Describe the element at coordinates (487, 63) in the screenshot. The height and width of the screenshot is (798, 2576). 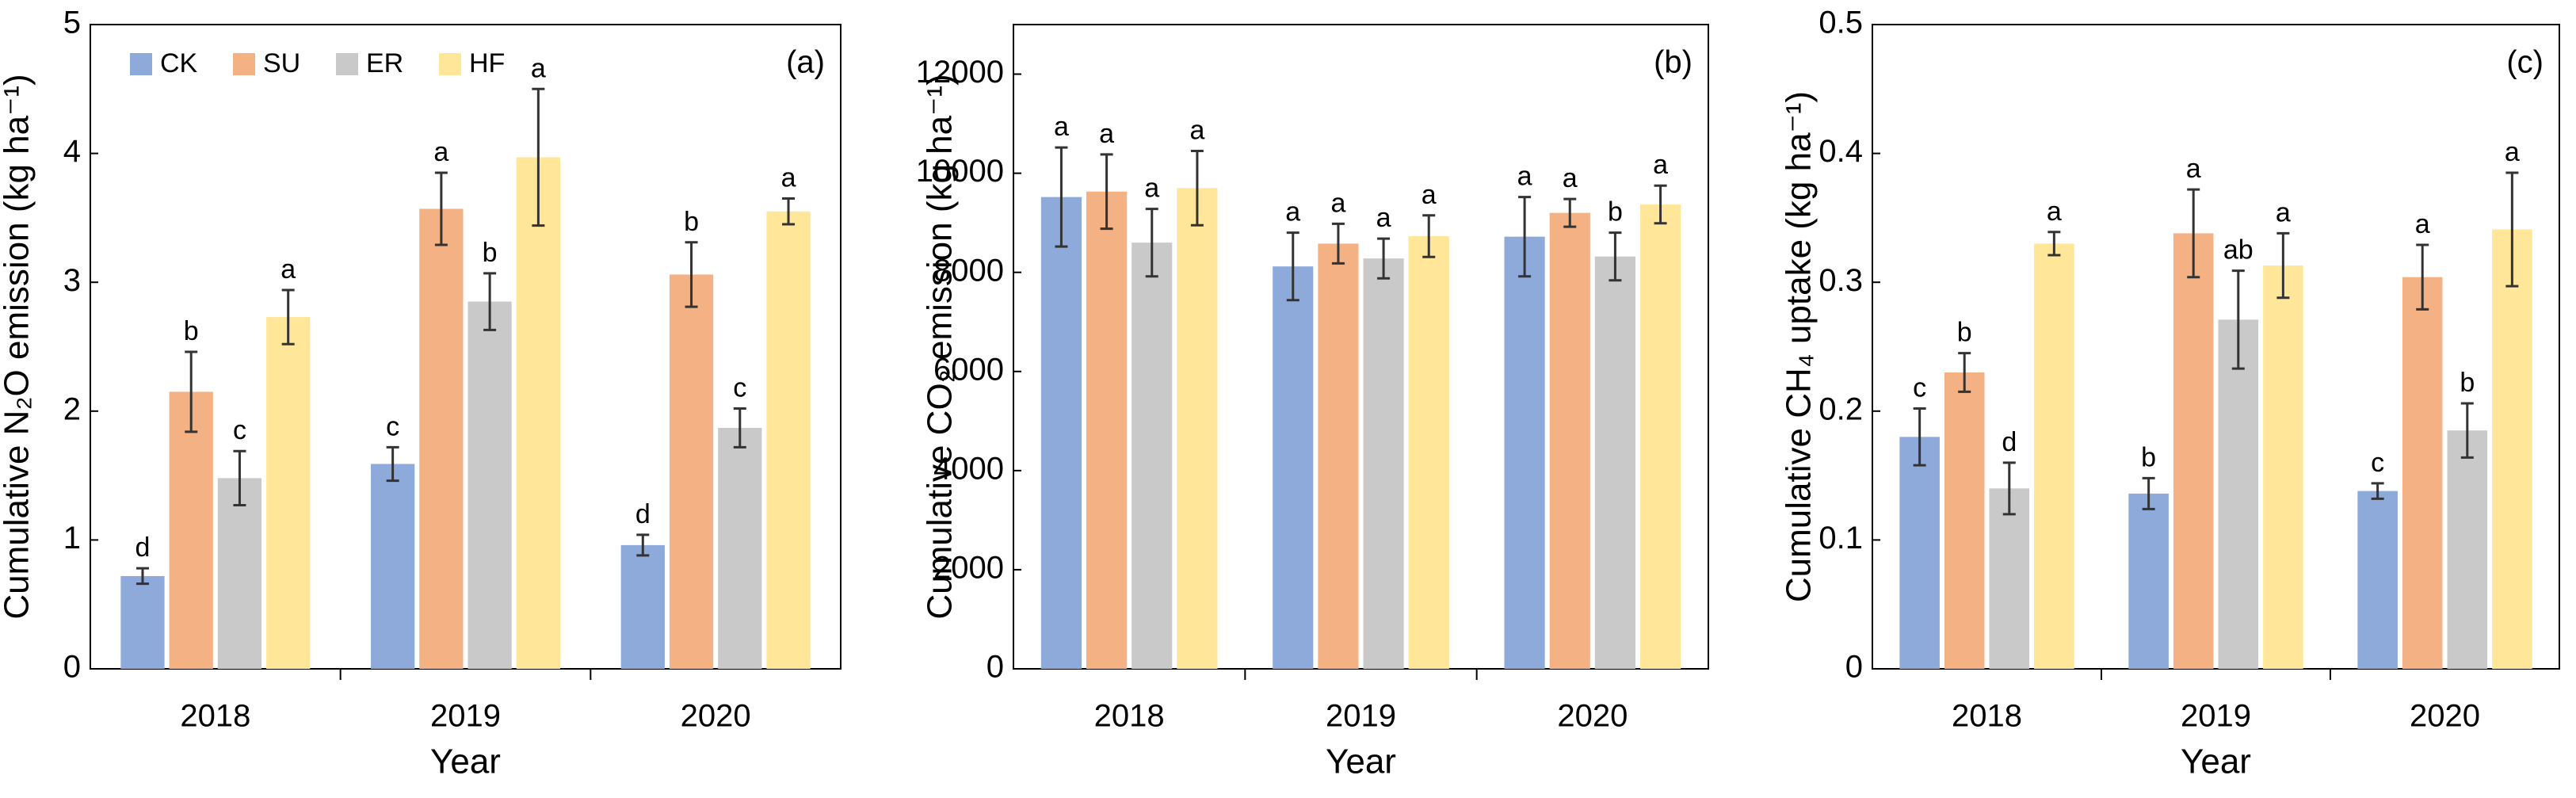
I see `legend-label: HF` at that location.